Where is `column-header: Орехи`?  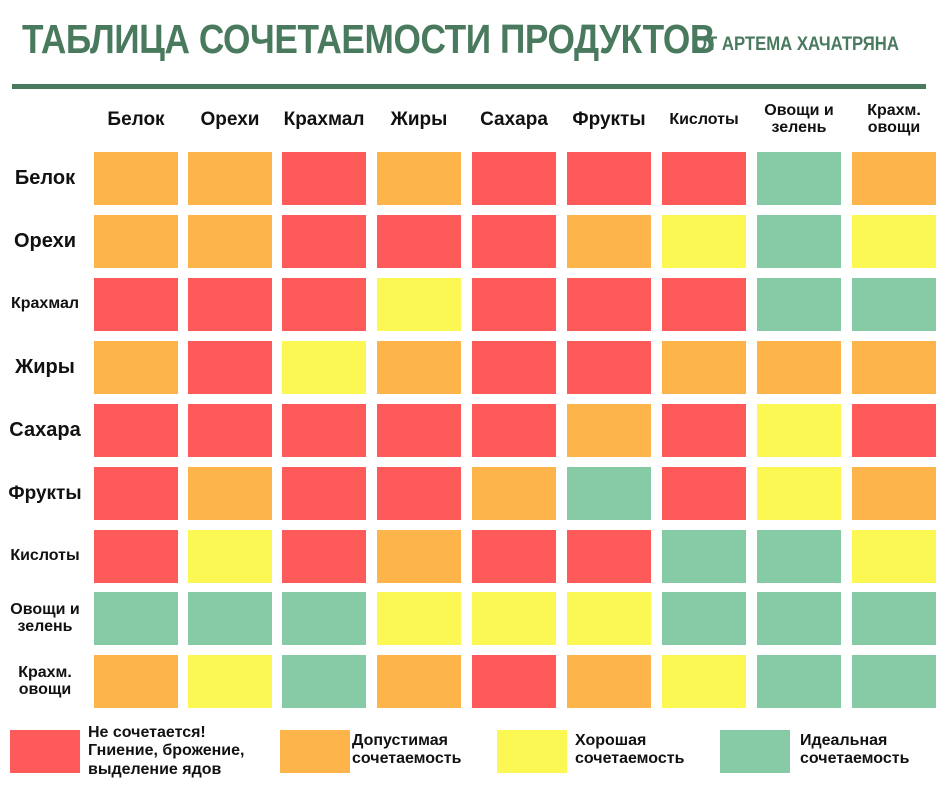
column-header: Орехи is located at coordinates (230, 120).